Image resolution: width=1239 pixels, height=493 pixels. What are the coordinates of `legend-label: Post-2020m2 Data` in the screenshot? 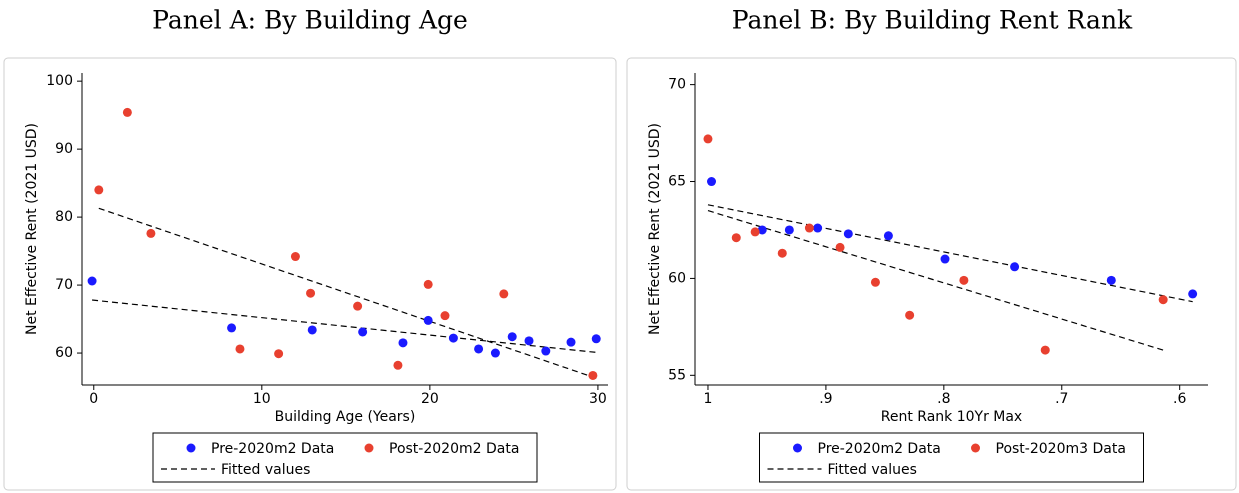 It's located at (454, 449).